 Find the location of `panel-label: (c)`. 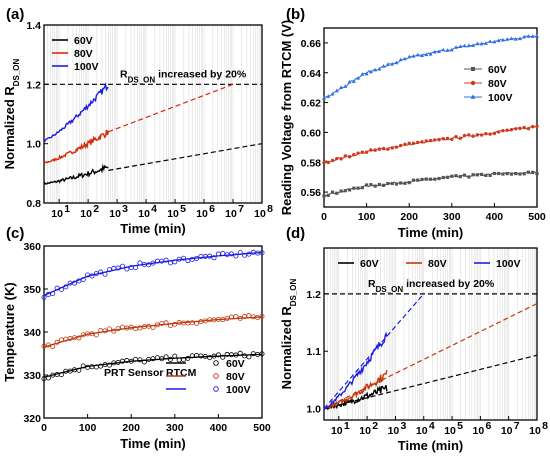

panel-label: (c) is located at coordinates (15, 233).